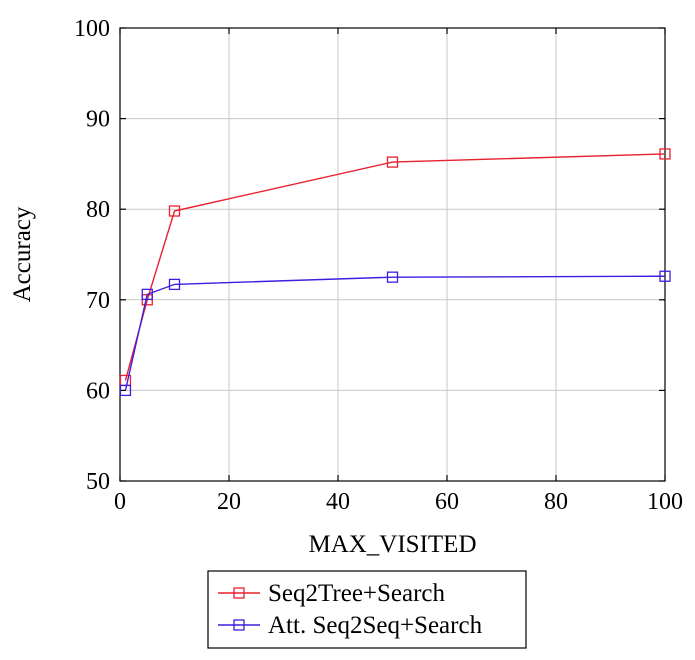 The height and width of the screenshot is (660, 695). What do you see at coordinates (665, 502) in the screenshot?
I see `x-tick-label: 100` at bounding box center [665, 502].